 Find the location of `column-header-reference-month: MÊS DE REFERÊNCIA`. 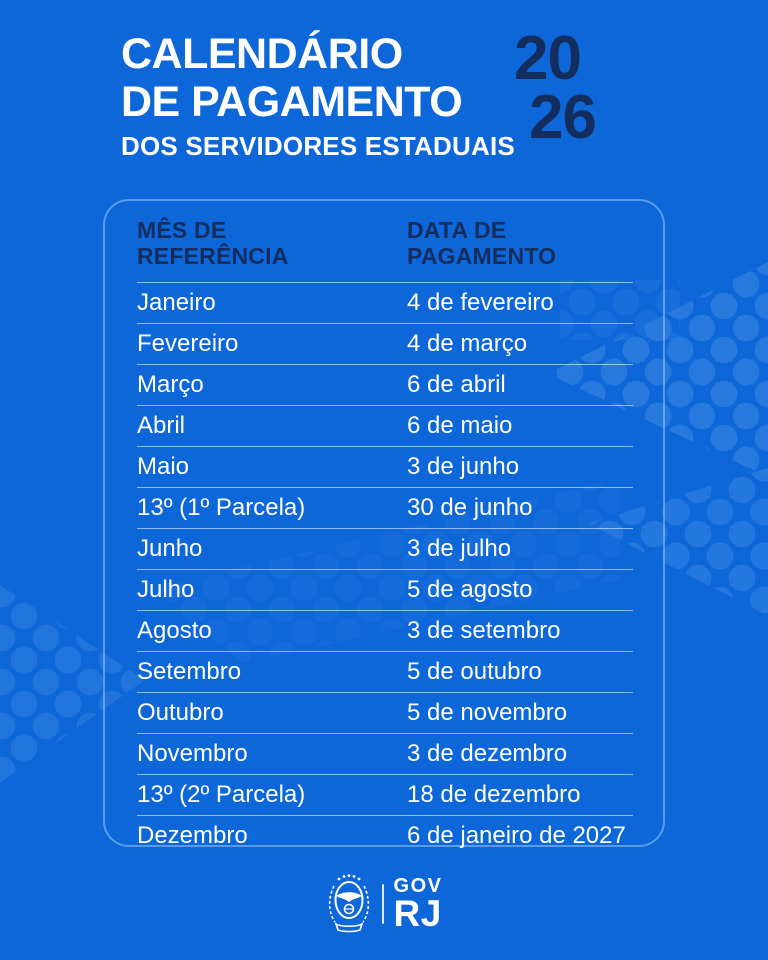

column-header-reference-month: MÊS DE REFERÊNCIA is located at coordinates (213, 243).